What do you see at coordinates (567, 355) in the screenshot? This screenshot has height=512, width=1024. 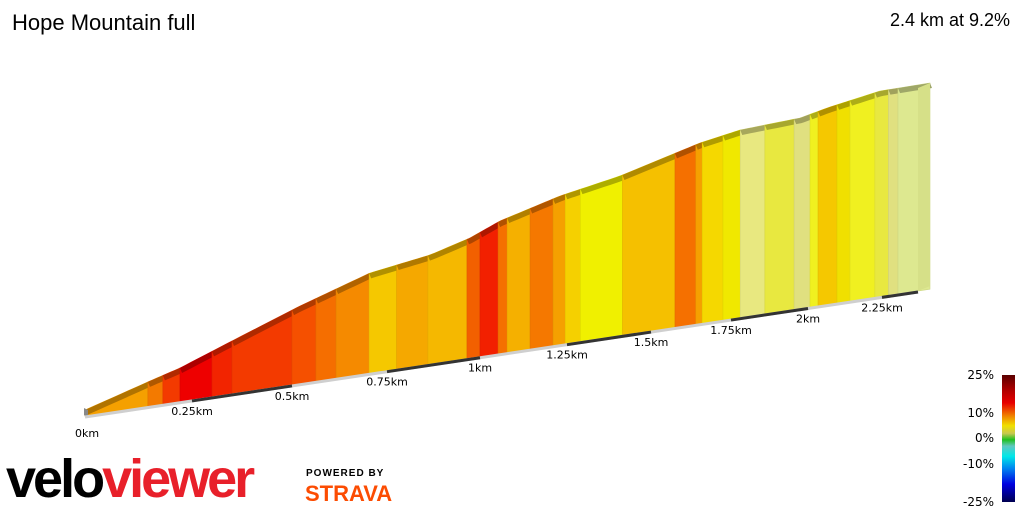 I see `x-tick-label: 1.25km` at bounding box center [567, 355].